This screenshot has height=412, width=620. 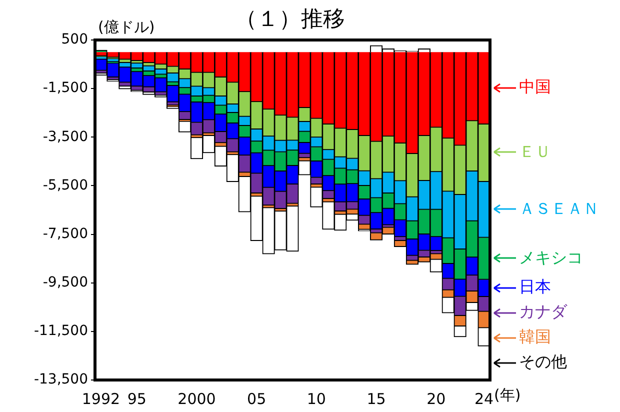 What do you see at coordinates (65, 234) in the screenshot?
I see `y-tick-label: -7,500` at bounding box center [65, 234].